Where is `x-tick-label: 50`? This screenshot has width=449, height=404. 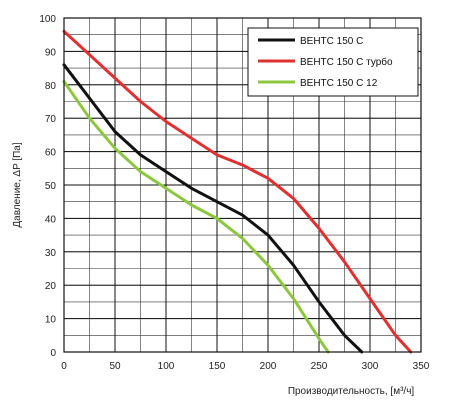 x-tick-label: 50 is located at coordinates (115, 366).